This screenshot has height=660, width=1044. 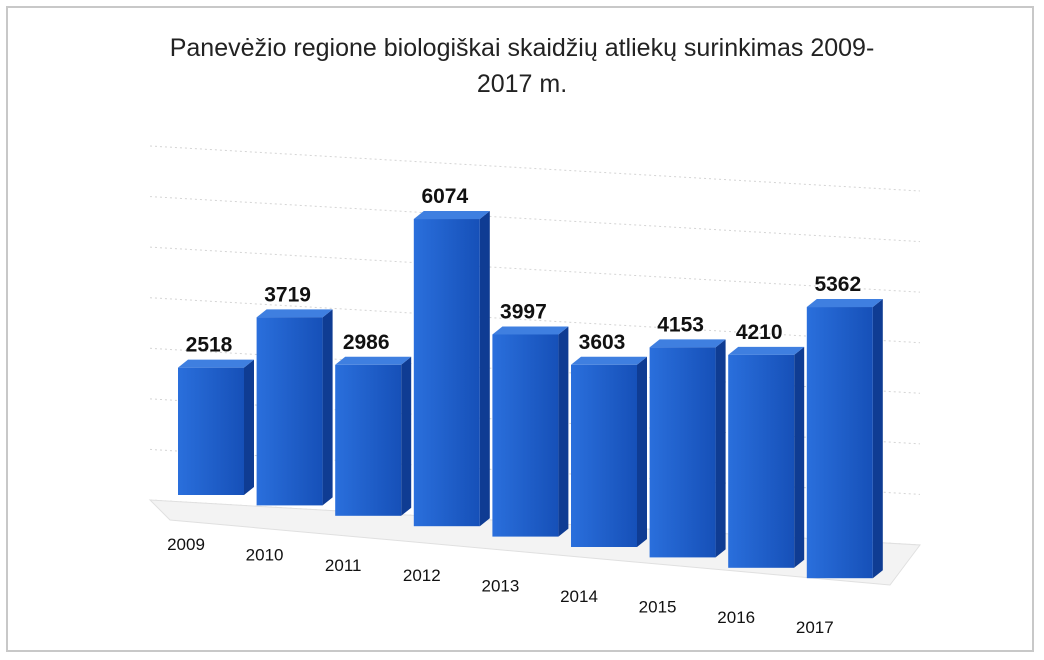 I want to click on data-label: 4153, so click(x=680, y=324).